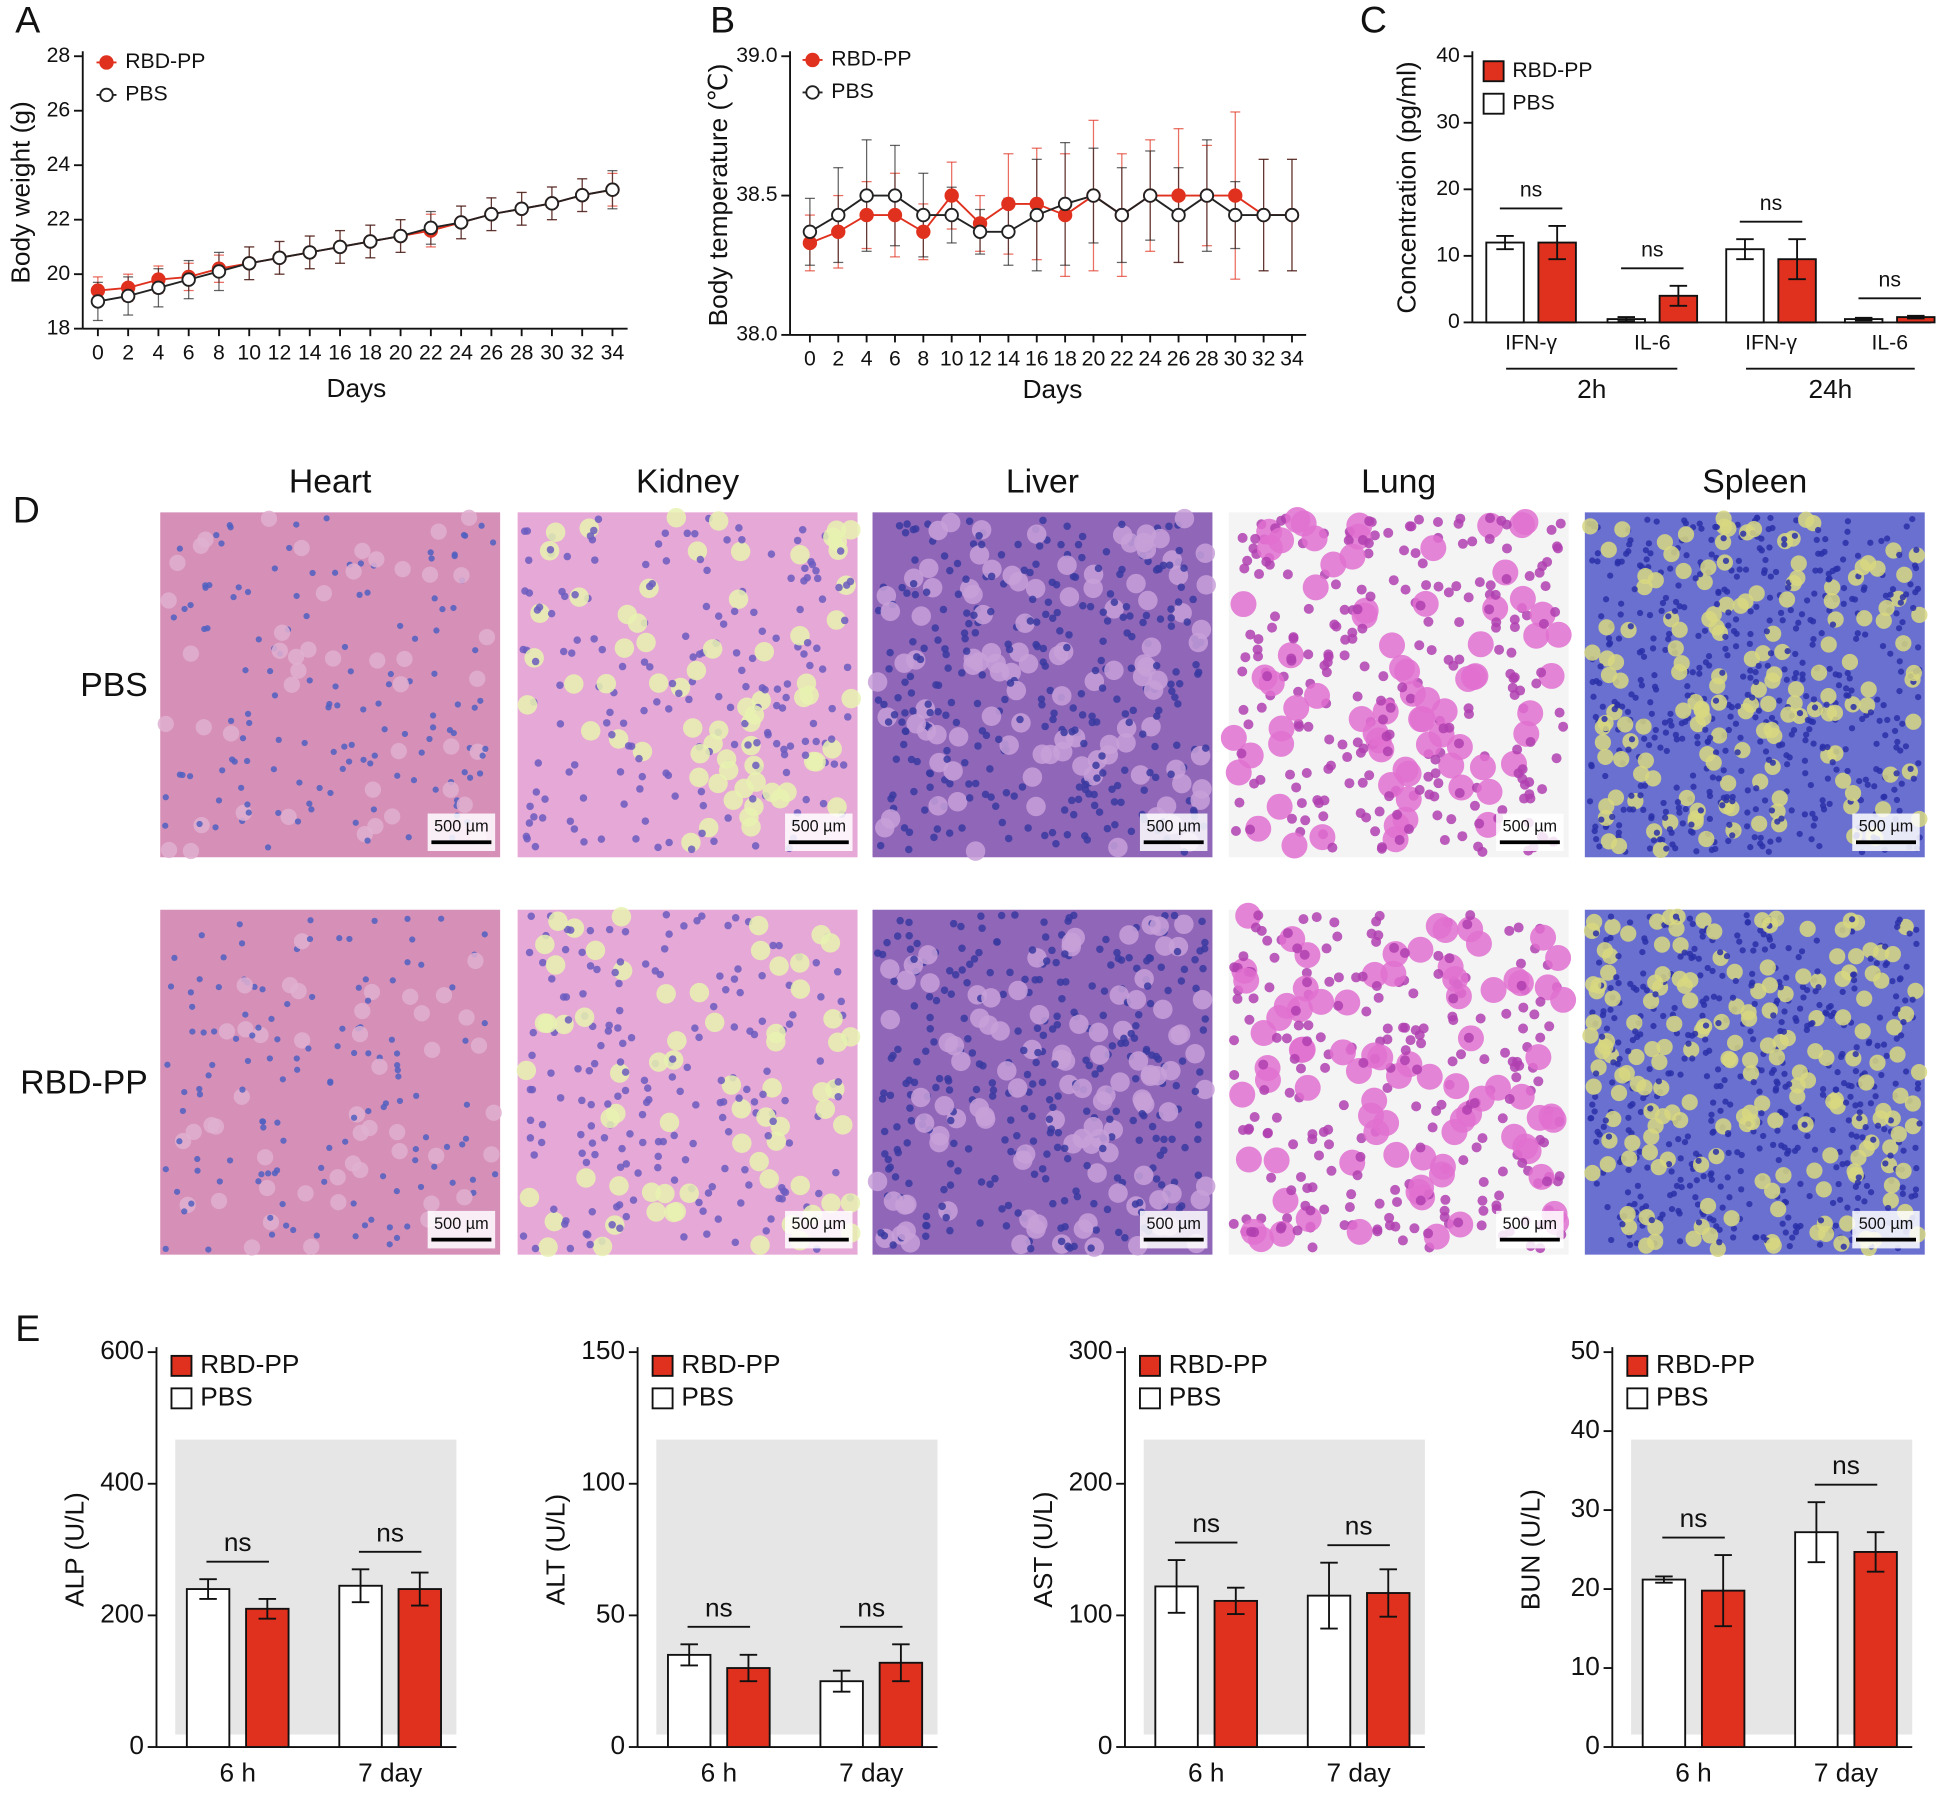  I want to click on y-tick-label: 40, so click(1585, 1429).